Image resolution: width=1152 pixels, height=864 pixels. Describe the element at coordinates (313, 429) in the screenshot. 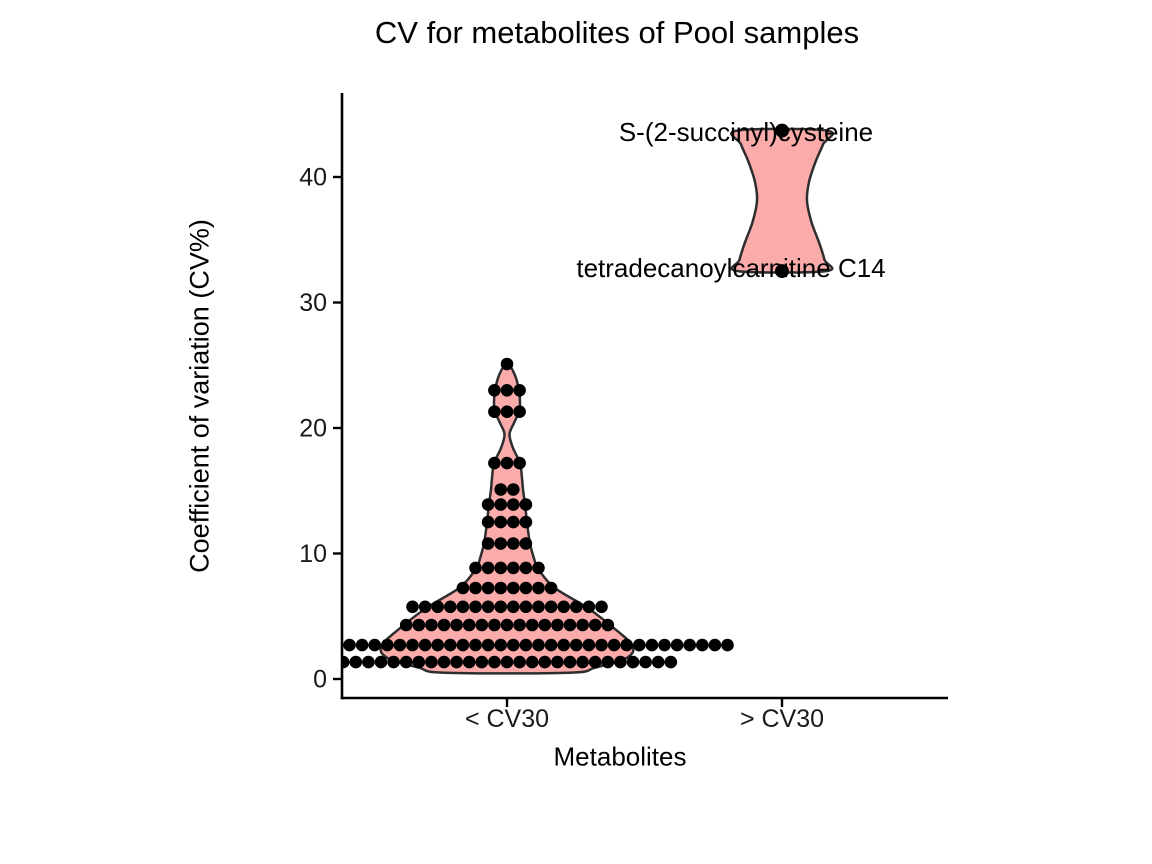

I see `y-tick-label: 20` at that location.